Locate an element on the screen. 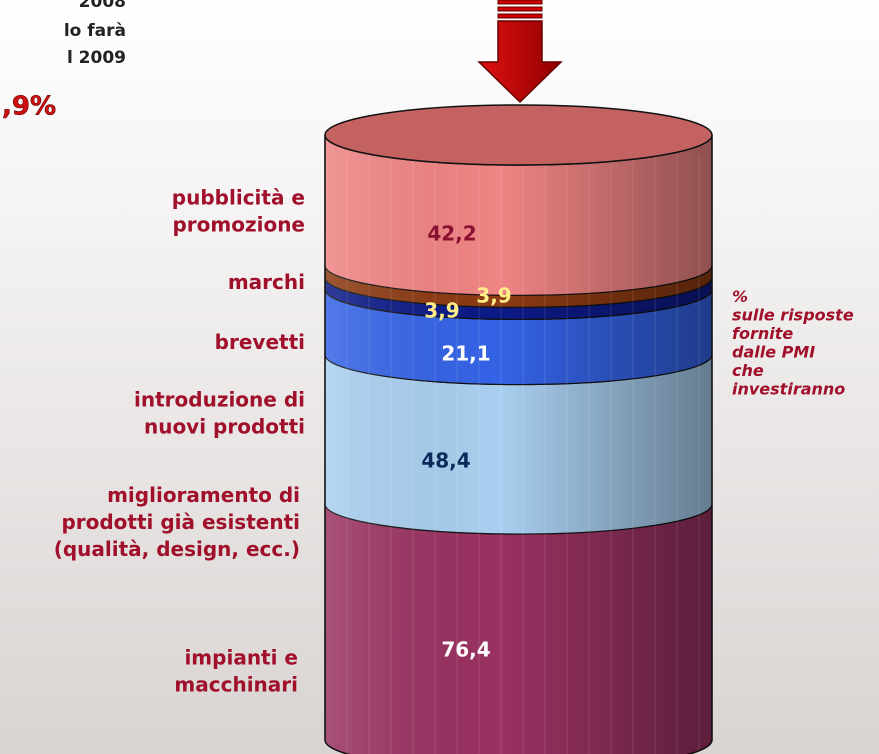  corner-line: lo farà is located at coordinates (95, 31).